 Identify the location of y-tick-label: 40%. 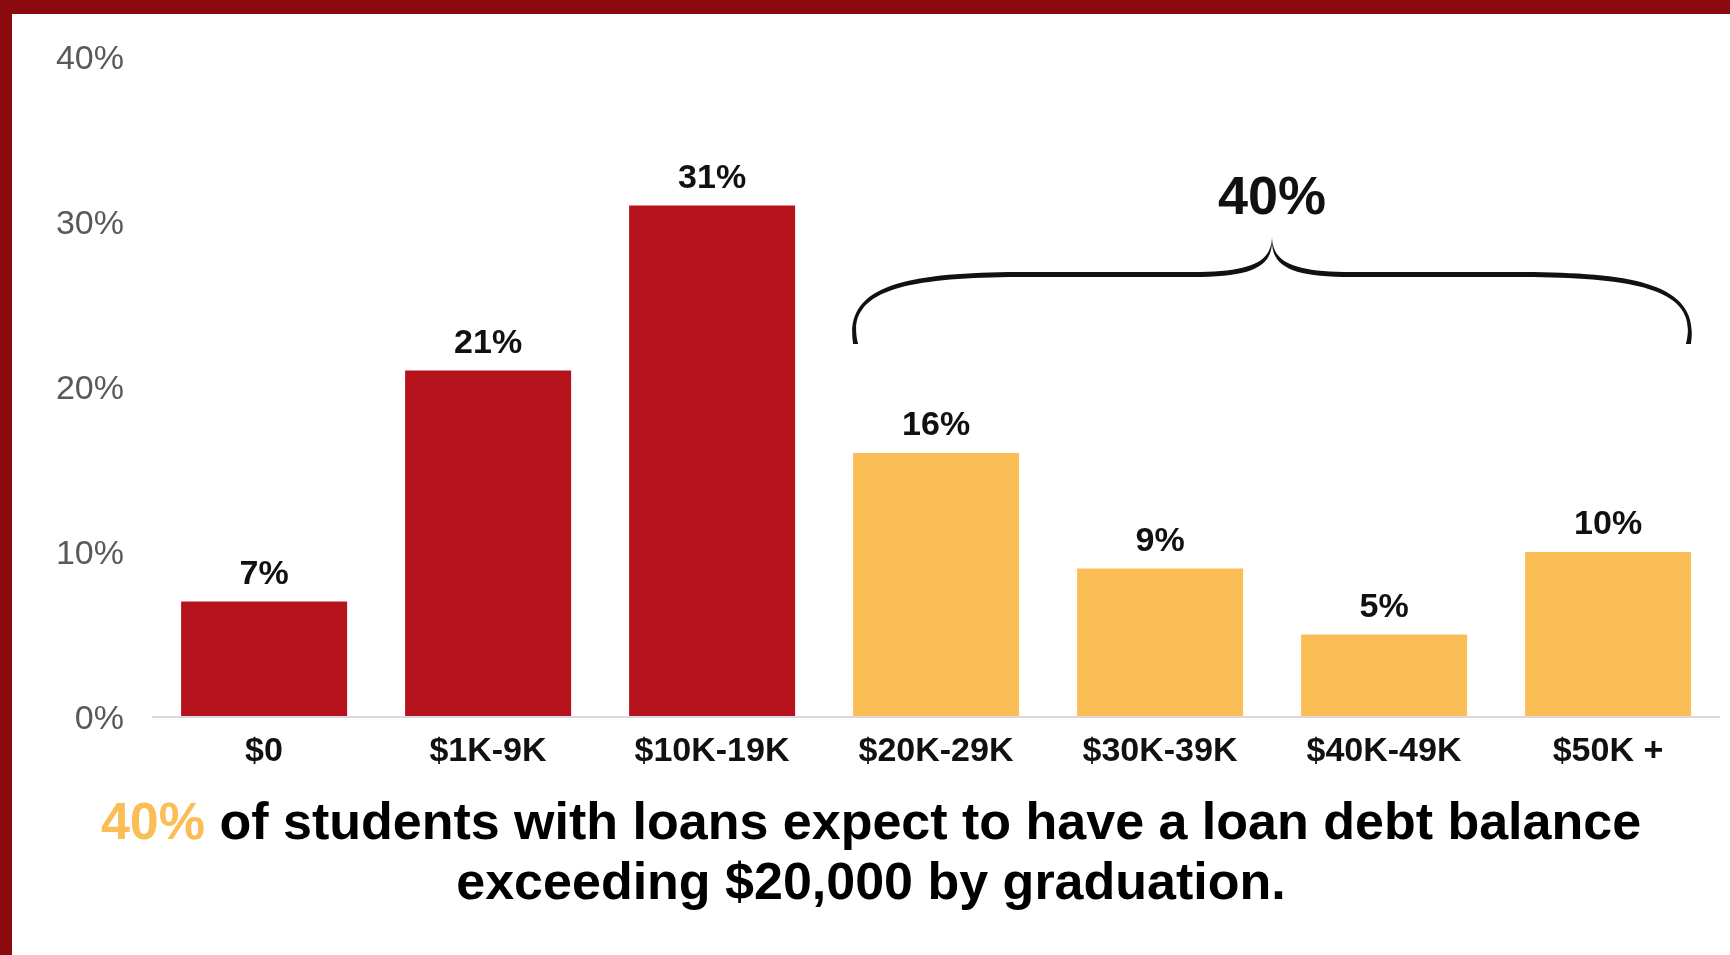
(89, 57).